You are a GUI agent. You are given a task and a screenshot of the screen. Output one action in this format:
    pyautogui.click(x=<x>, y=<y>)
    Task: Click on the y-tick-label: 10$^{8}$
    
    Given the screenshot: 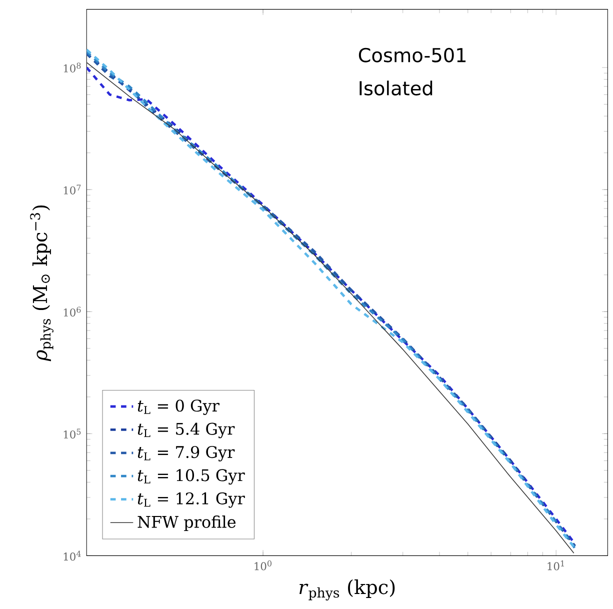 What is the action you would take?
    pyautogui.click(x=72, y=67)
    